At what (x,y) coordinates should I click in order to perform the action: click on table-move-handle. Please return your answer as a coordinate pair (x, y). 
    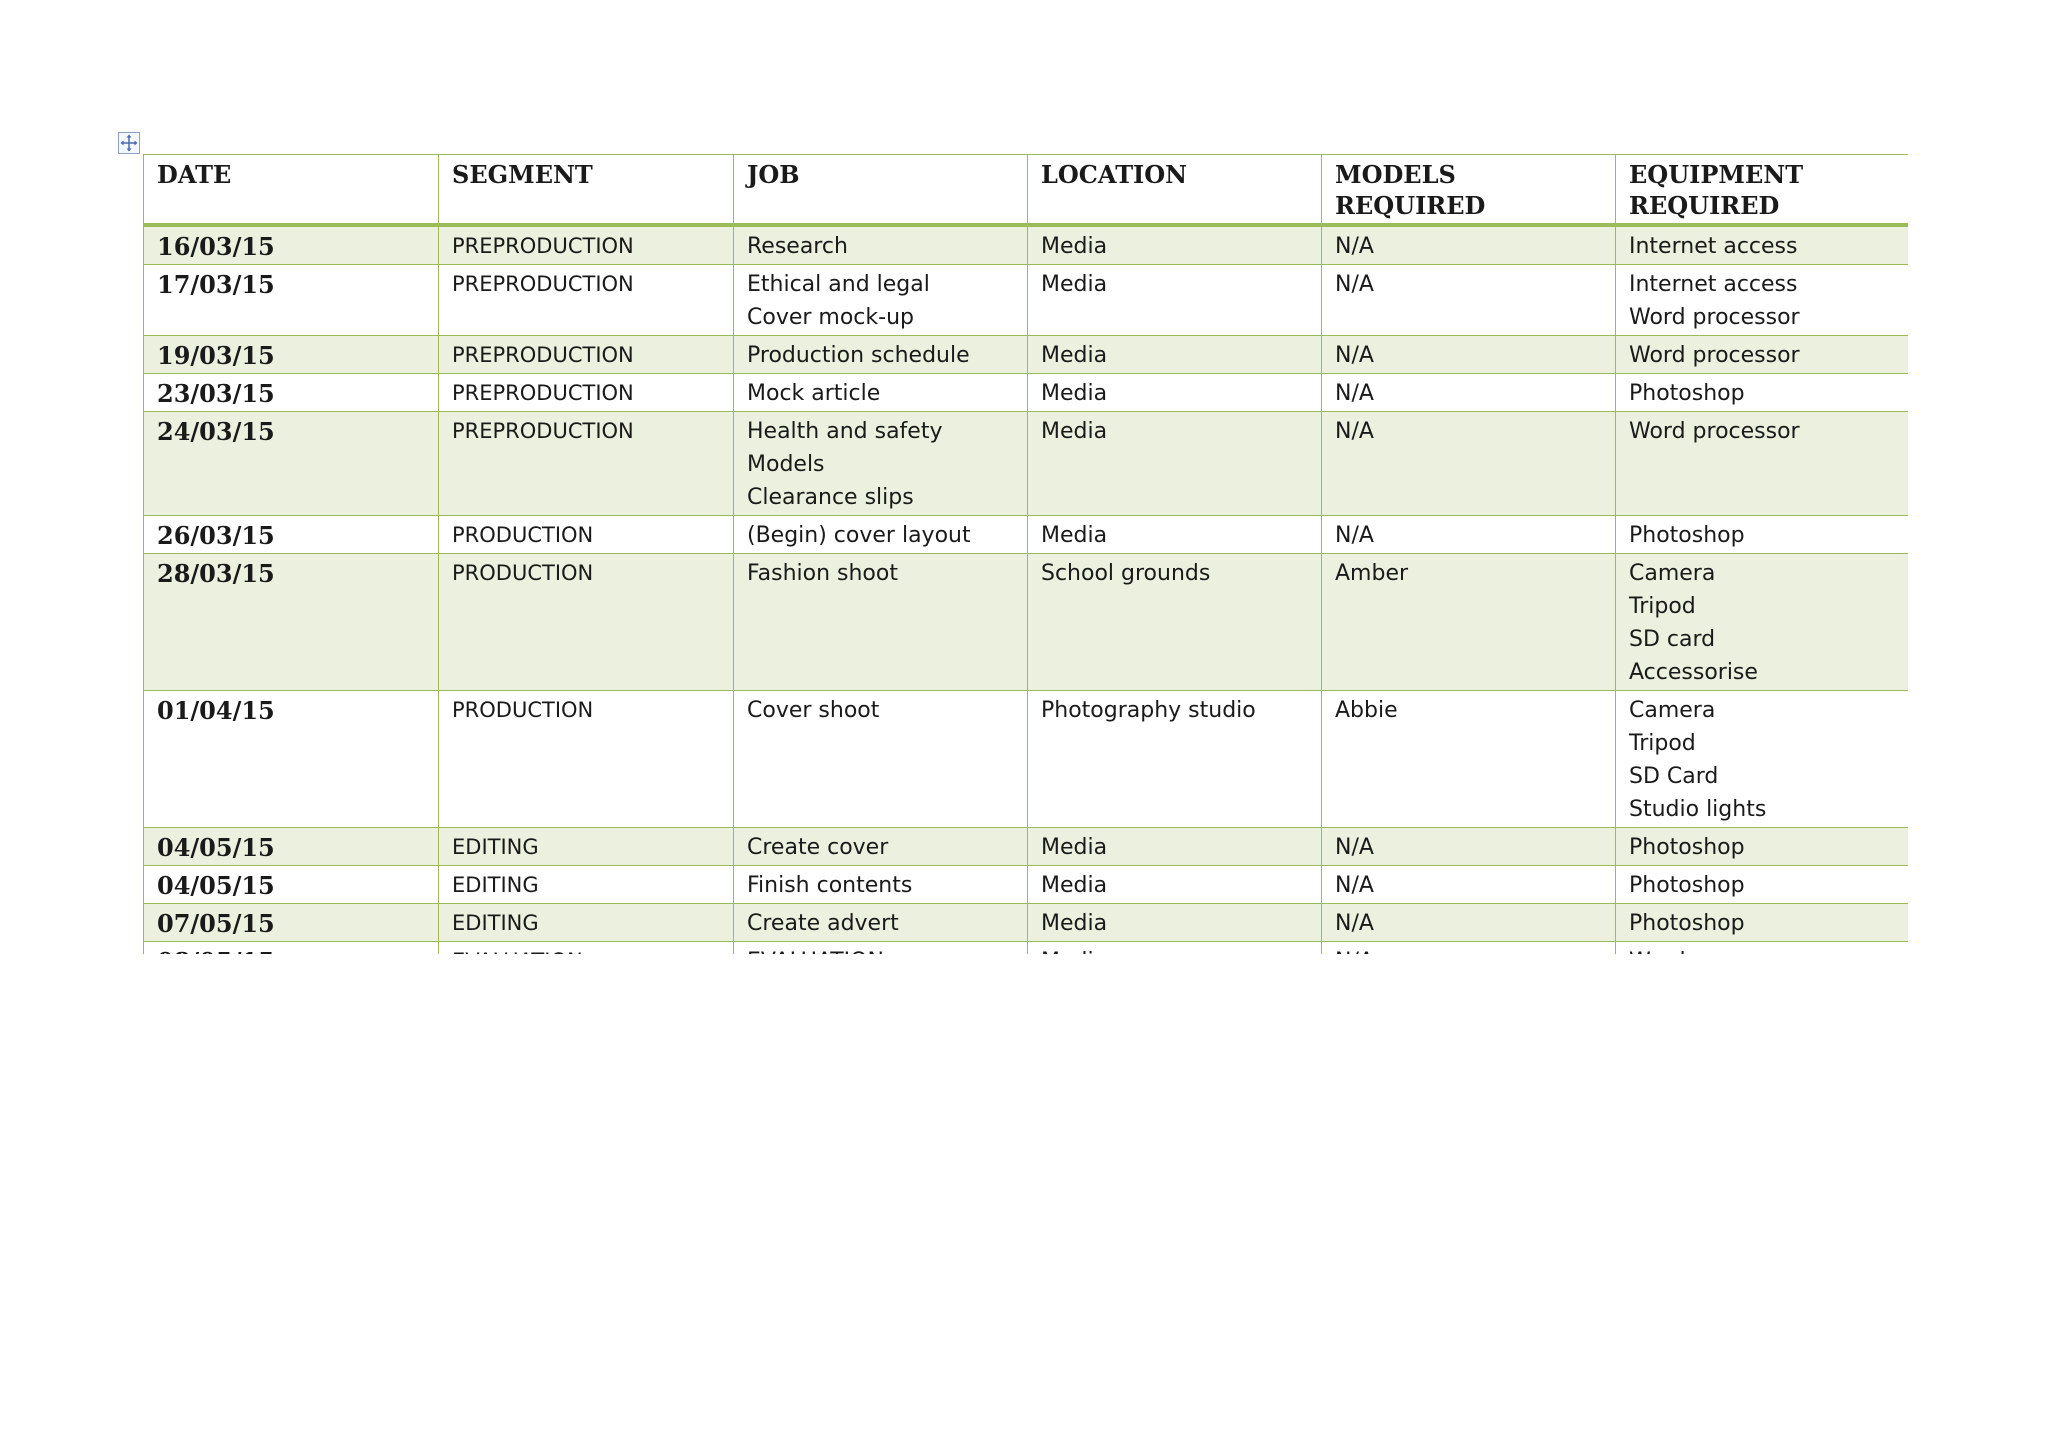
    Looking at the image, I should click on (129, 143).